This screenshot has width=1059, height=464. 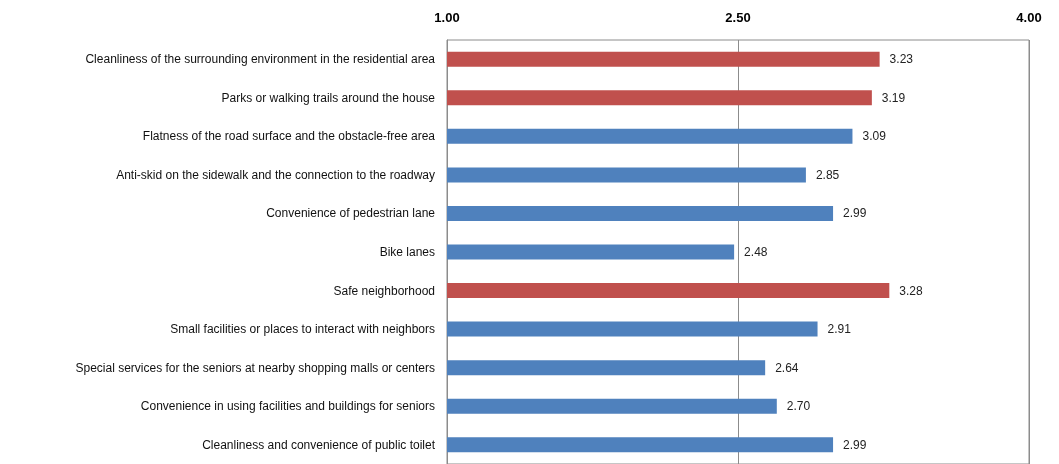 I want to click on data-label: 3.23, so click(x=901, y=59).